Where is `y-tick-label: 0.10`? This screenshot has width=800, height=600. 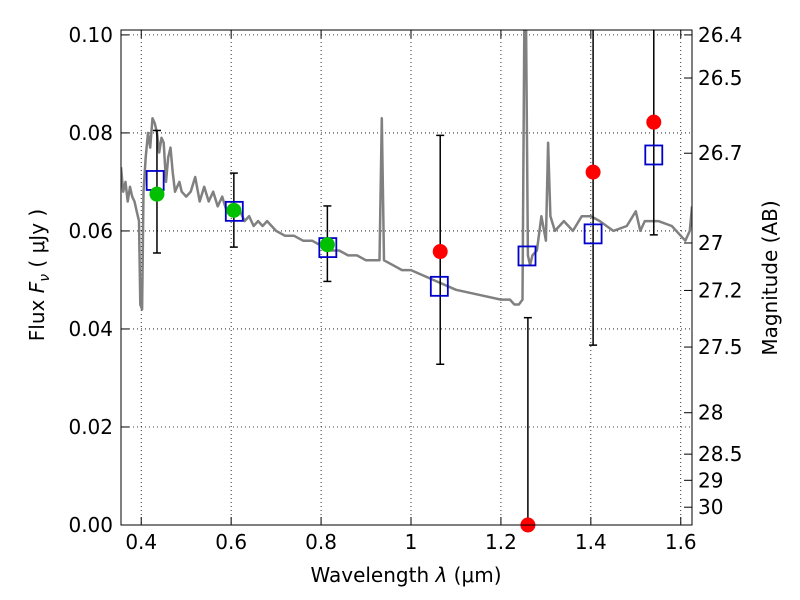 y-tick-label: 0.10 is located at coordinates (90, 35).